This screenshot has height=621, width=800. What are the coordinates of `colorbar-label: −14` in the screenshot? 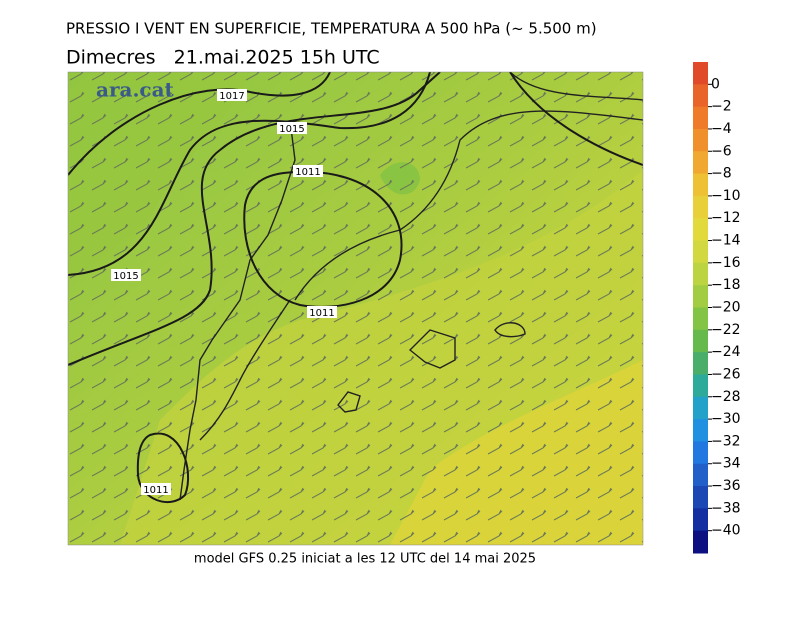 It's located at (726, 241).